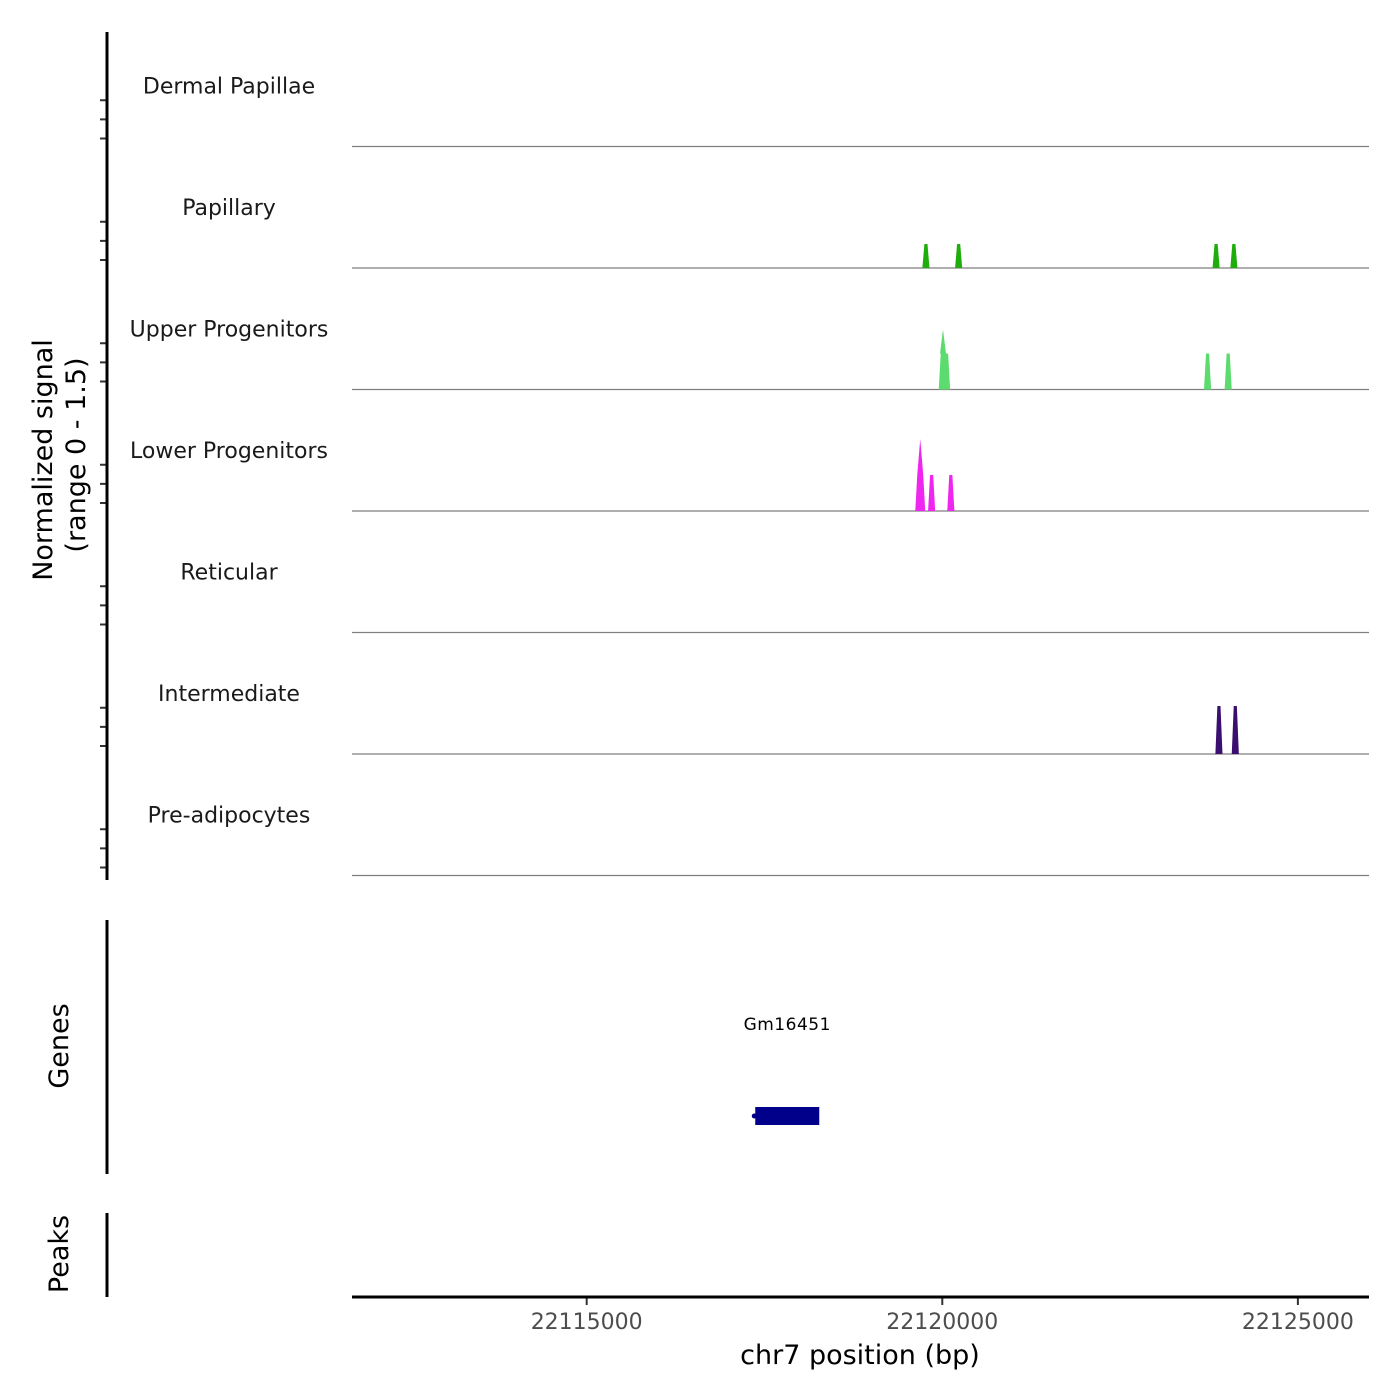 The height and width of the screenshot is (1400, 1400). Describe the element at coordinates (59, 1045) in the screenshot. I see `genes-panel-title: Genes` at that location.